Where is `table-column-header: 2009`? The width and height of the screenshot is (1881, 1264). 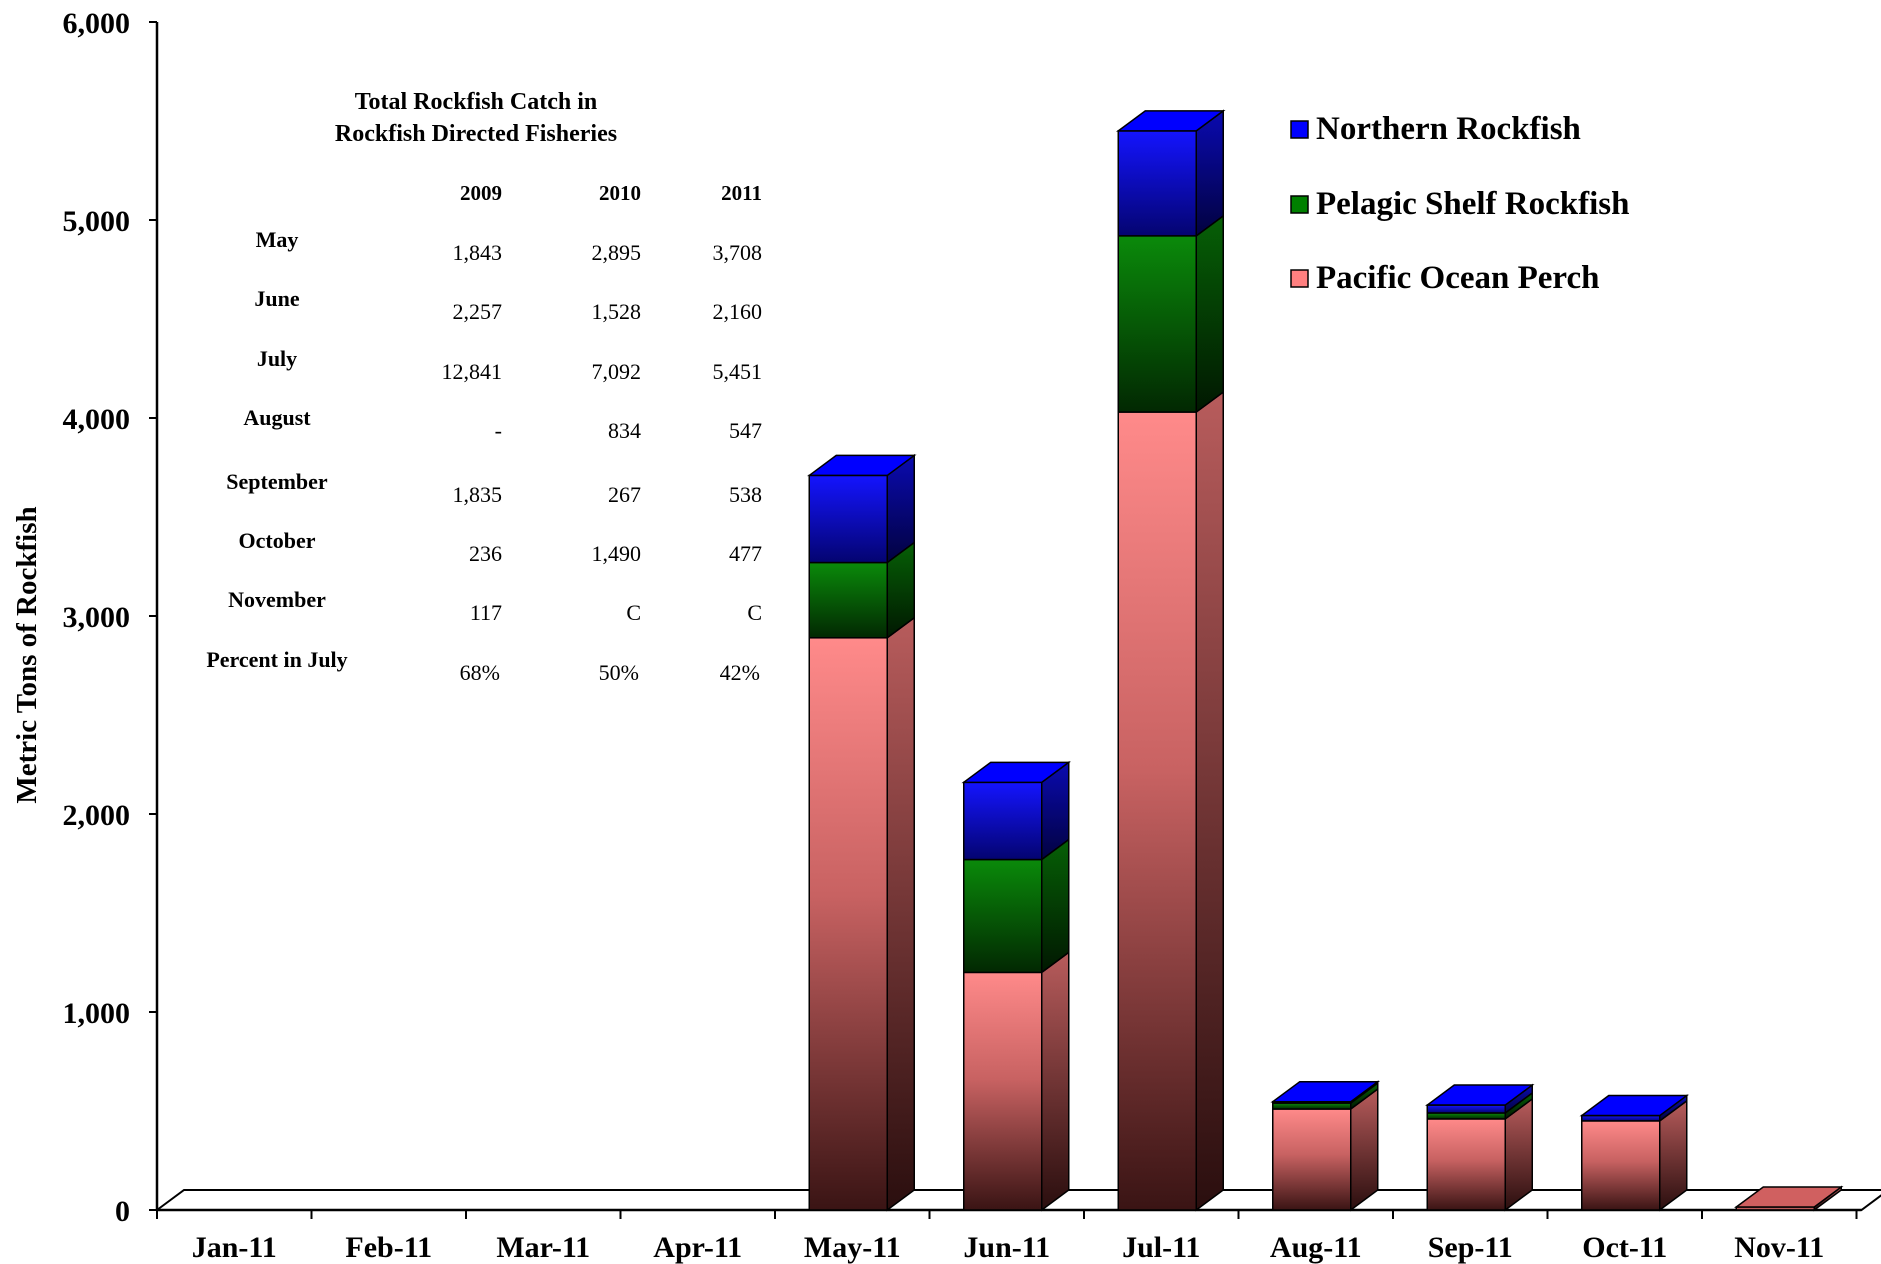 table-column-header: 2009 is located at coordinates (481, 193).